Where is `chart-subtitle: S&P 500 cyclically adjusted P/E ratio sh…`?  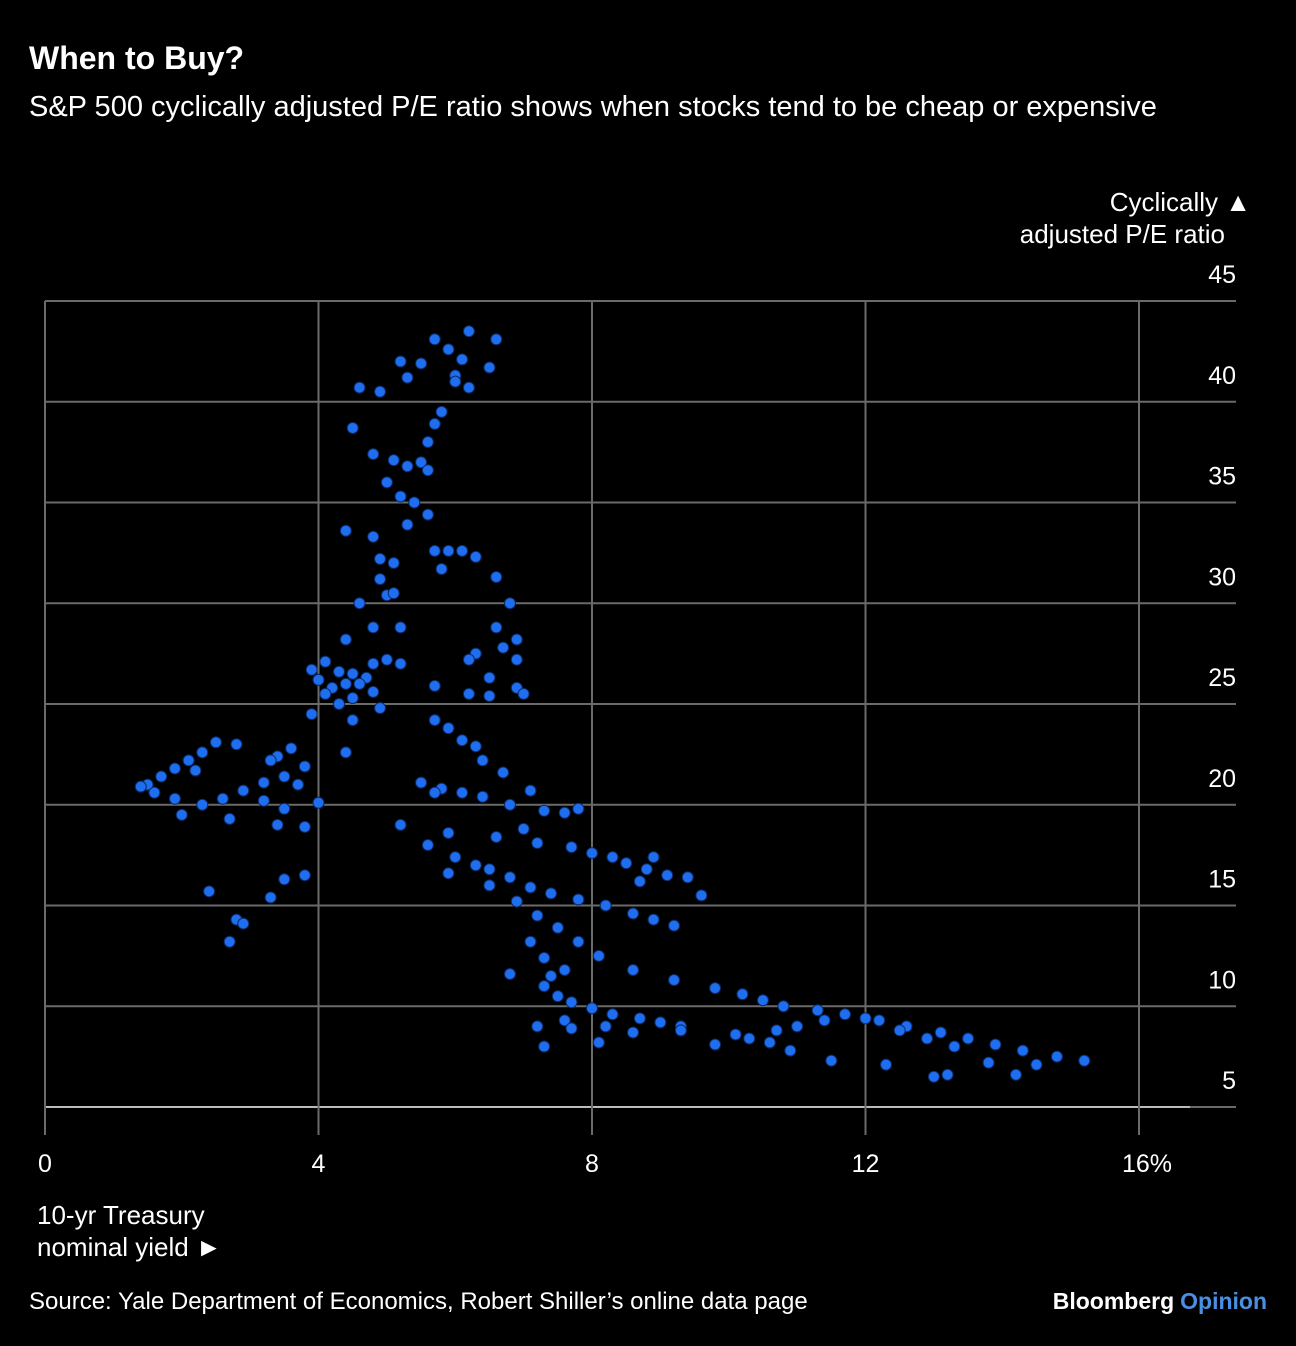 chart-subtitle: S&P 500 cyclically adjusted P/E ratio sh… is located at coordinates (593, 107).